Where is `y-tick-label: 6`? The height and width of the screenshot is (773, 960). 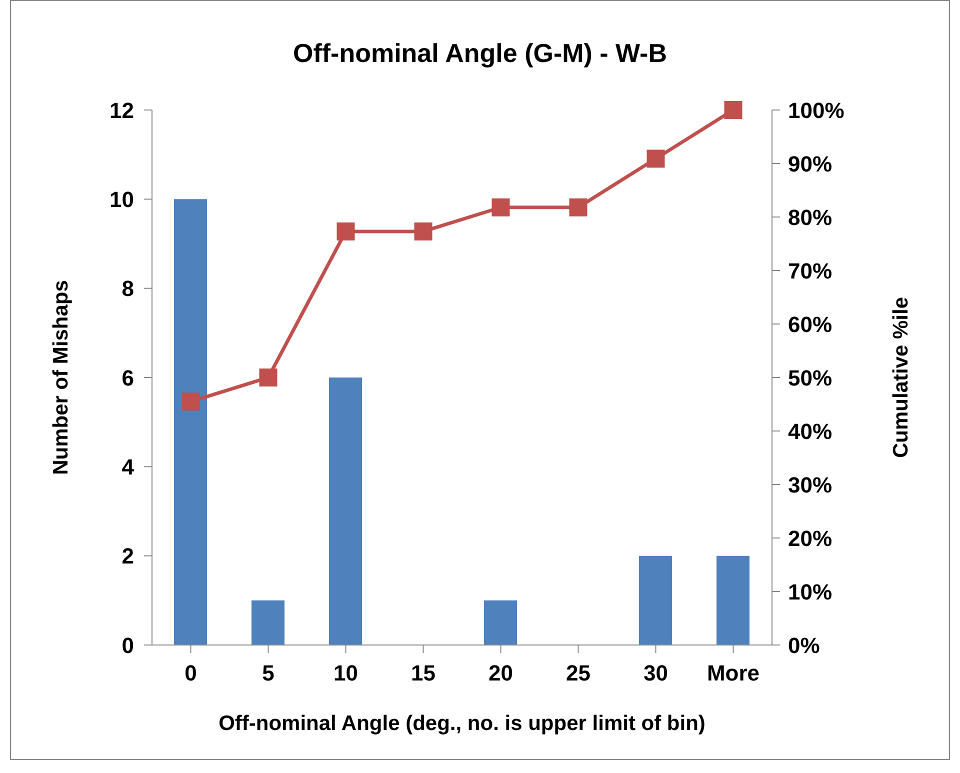 y-tick-label: 6 is located at coordinates (128, 377).